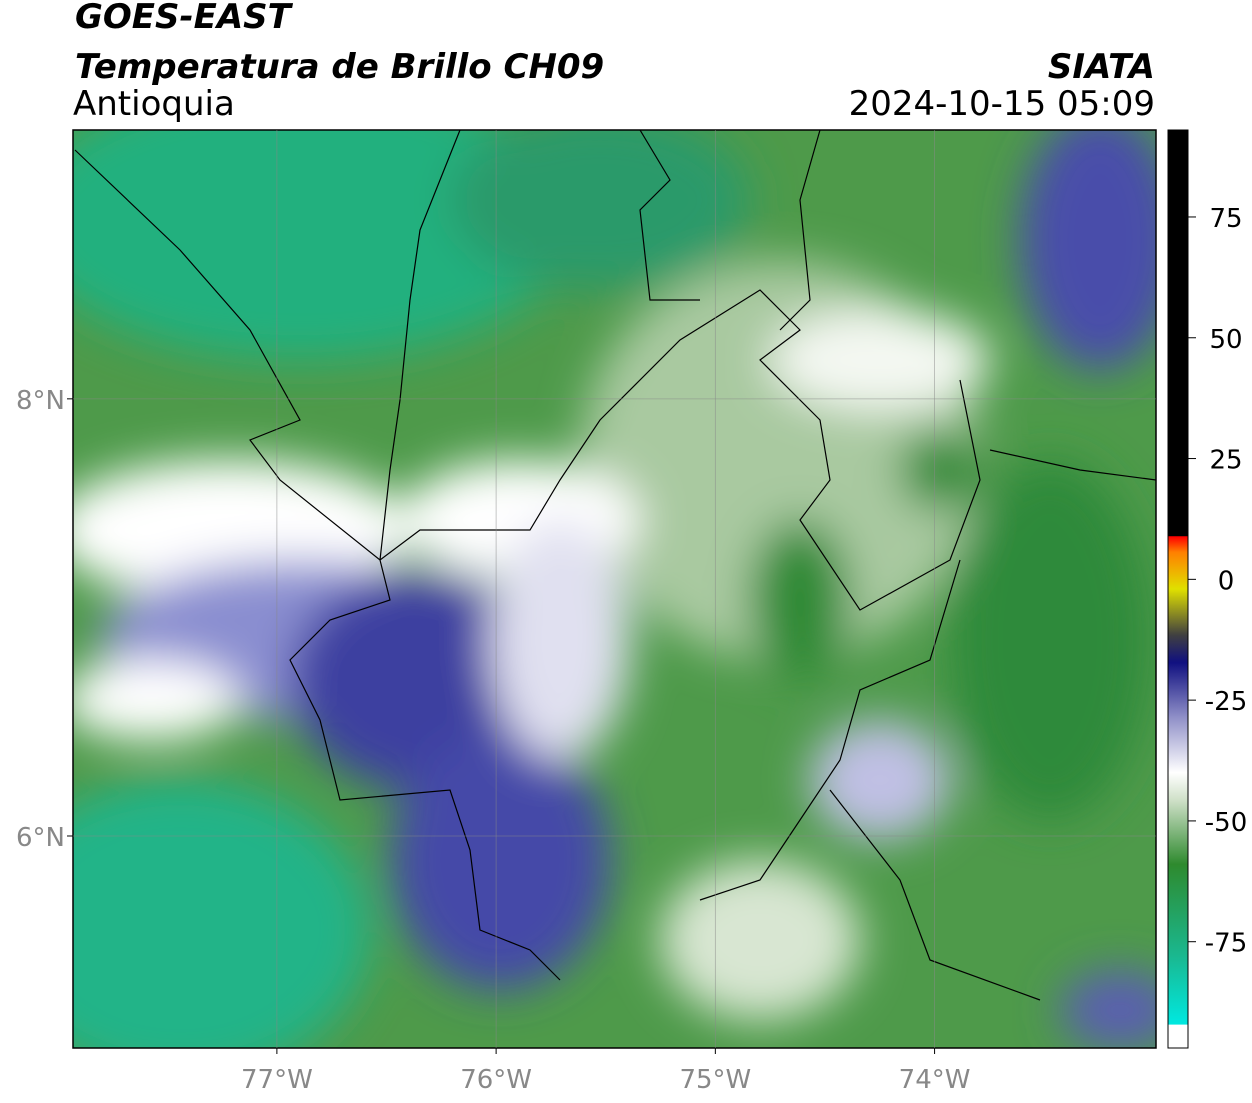 Image resolution: width=1252 pixels, height=1103 pixels. What do you see at coordinates (1002, 104) in the screenshot?
I see `datetime: 2024-10-15 05:09` at bounding box center [1002, 104].